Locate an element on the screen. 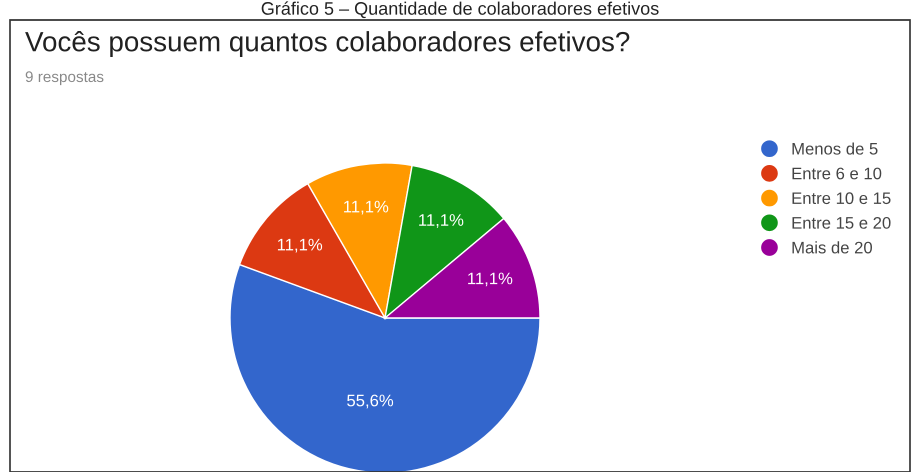  legend-label: Mais de 20 is located at coordinates (832, 247).